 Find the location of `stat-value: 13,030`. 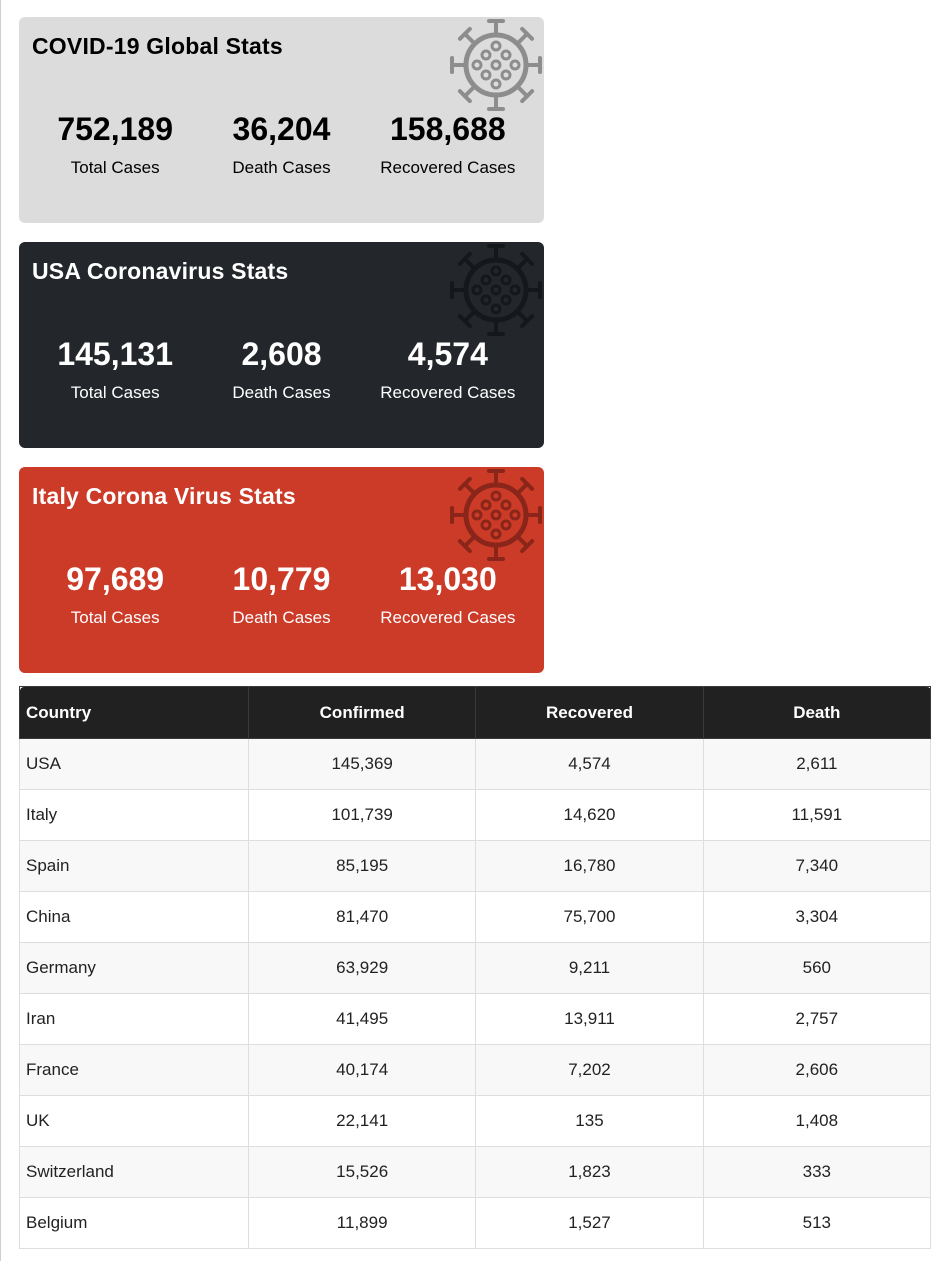

stat-value: 13,030 is located at coordinates (447, 579).